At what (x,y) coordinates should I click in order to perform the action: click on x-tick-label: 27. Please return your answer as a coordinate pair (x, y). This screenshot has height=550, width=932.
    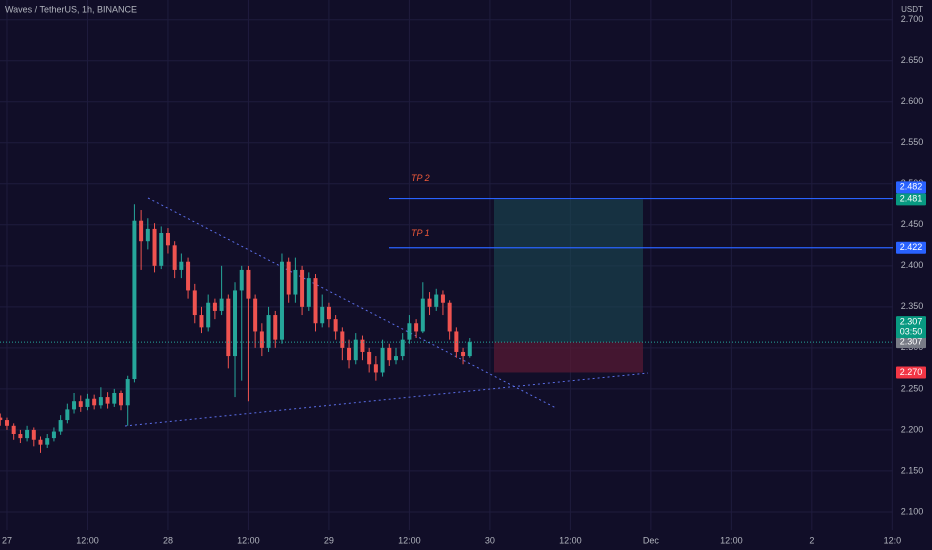
    Looking at the image, I should click on (7, 540).